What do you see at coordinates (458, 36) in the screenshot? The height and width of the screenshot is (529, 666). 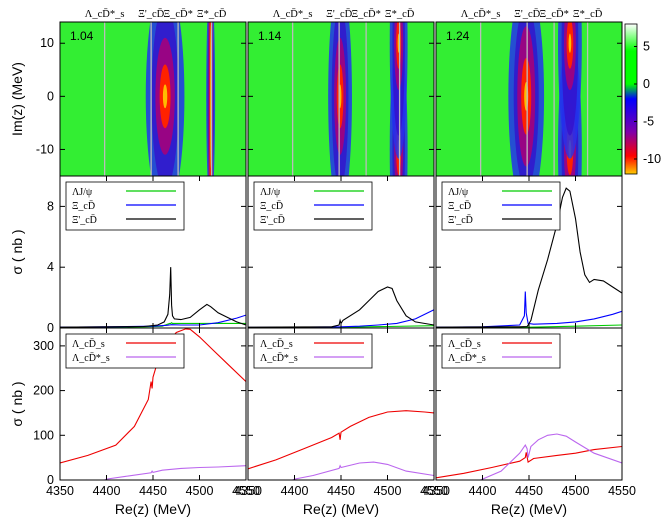 I see `panel-label: 1.24` at bounding box center [458, 36].